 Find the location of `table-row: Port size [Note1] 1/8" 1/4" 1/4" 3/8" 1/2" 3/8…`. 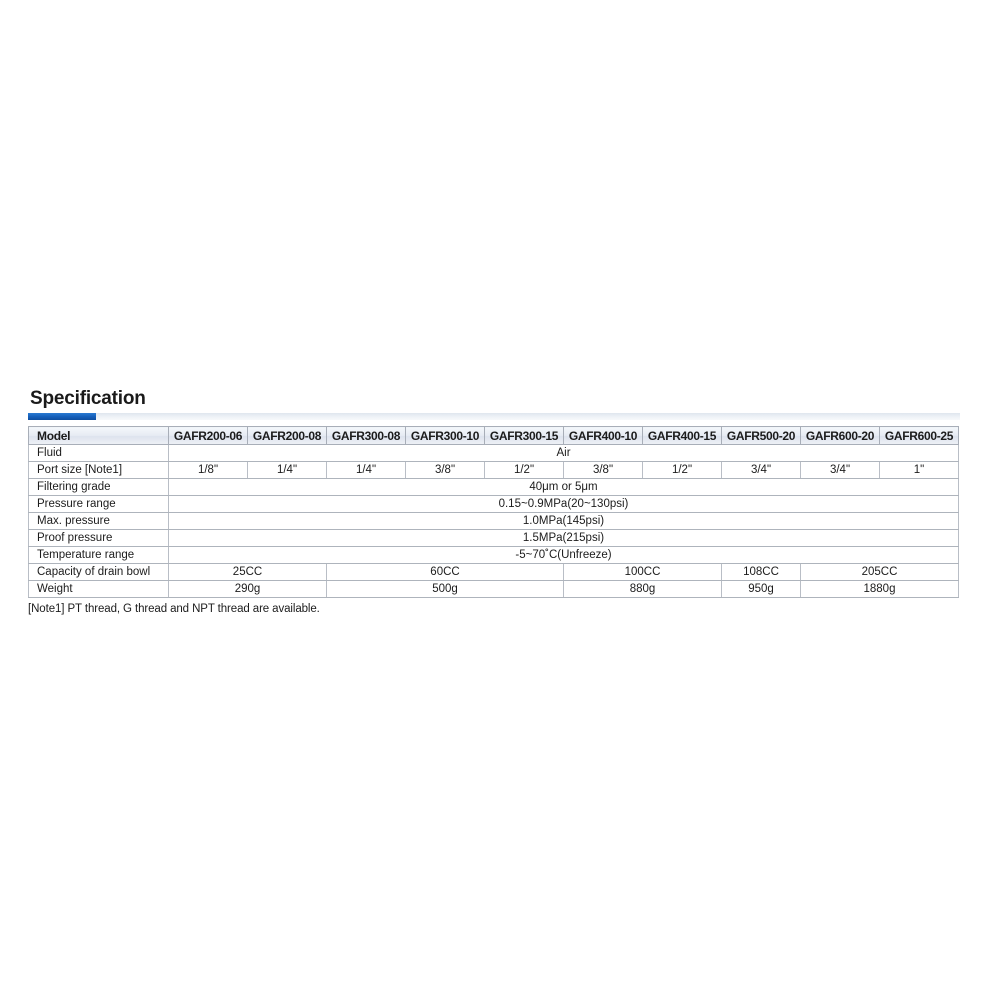

table-row: Port size [Note1] 1/8" 1/4" 1/4" 3/8" 1/2" 3/8… is located at coordinates (493, 470).